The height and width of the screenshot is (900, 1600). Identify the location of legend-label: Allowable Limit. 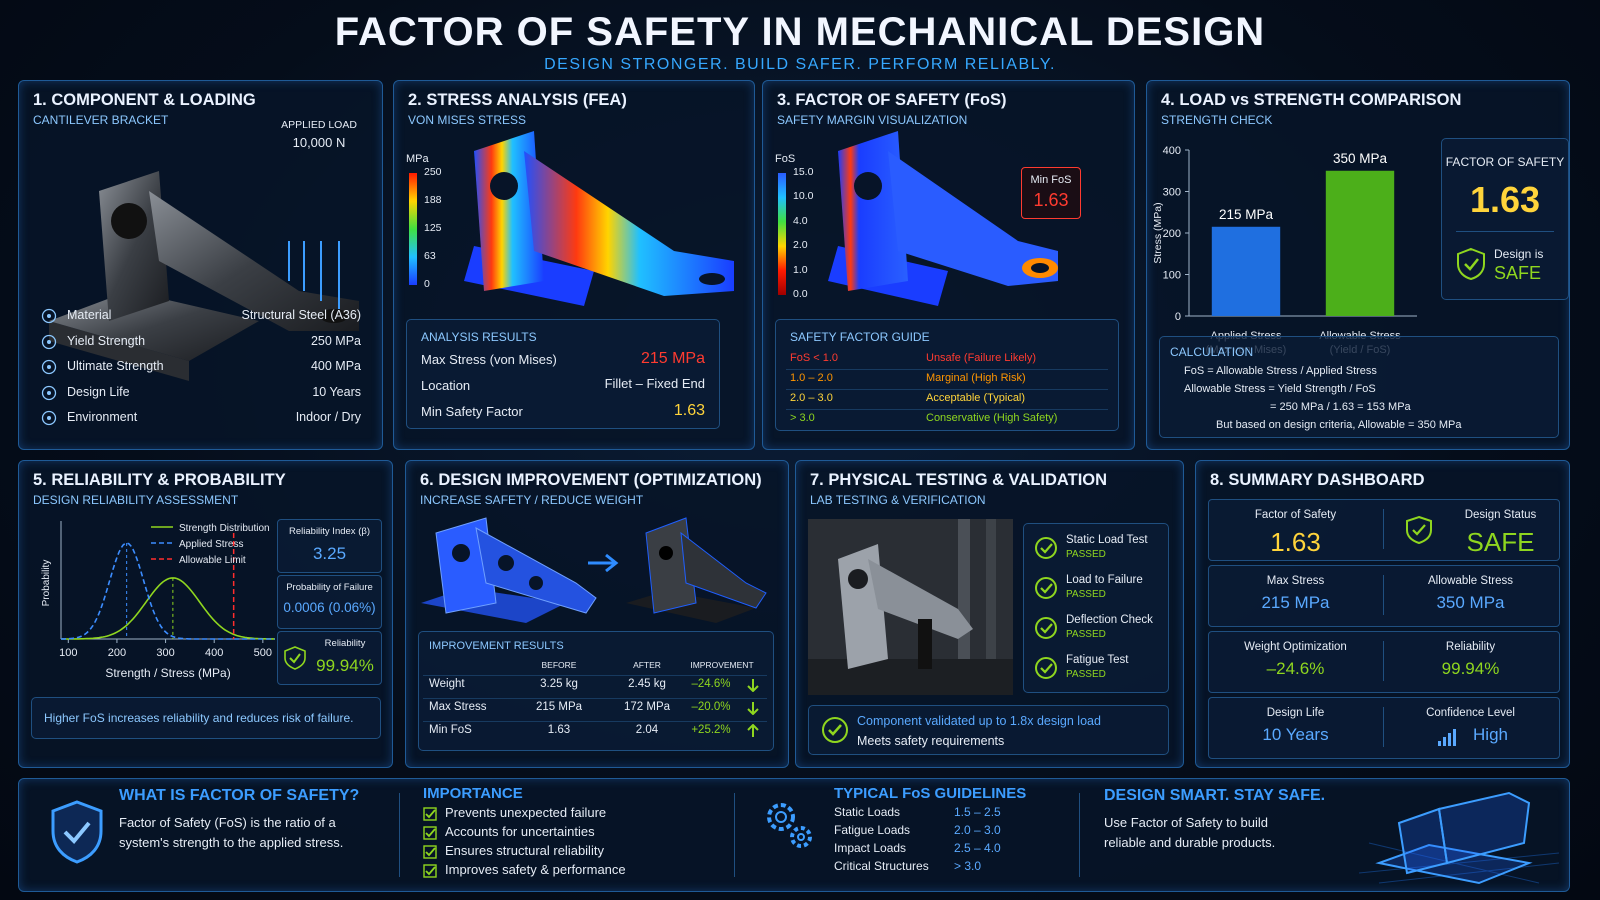
(212, 560).